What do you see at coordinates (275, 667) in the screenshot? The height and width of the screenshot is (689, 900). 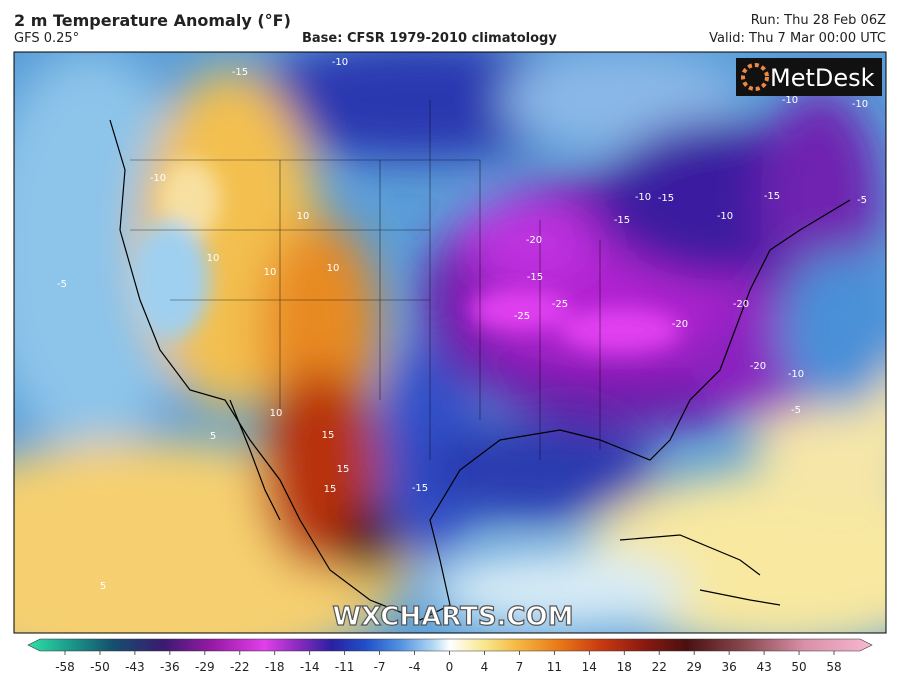 I see `colorbar-label: -18` at bounding box center [275, 667].